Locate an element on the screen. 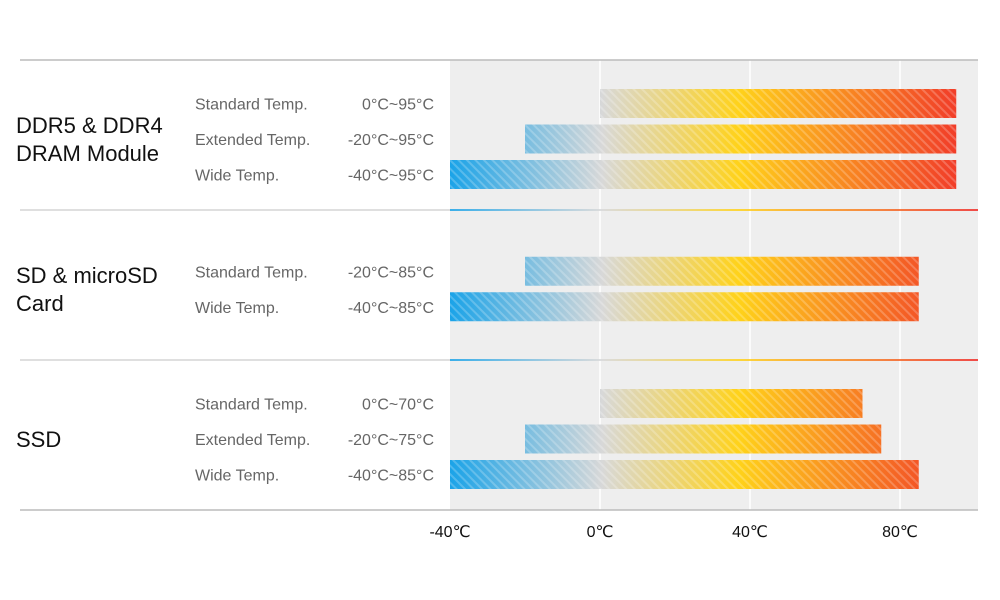 Image resolution: width=1000 pixels, height=600 pixels. group-label: SD & microSD is located at coordinates (87, 275).